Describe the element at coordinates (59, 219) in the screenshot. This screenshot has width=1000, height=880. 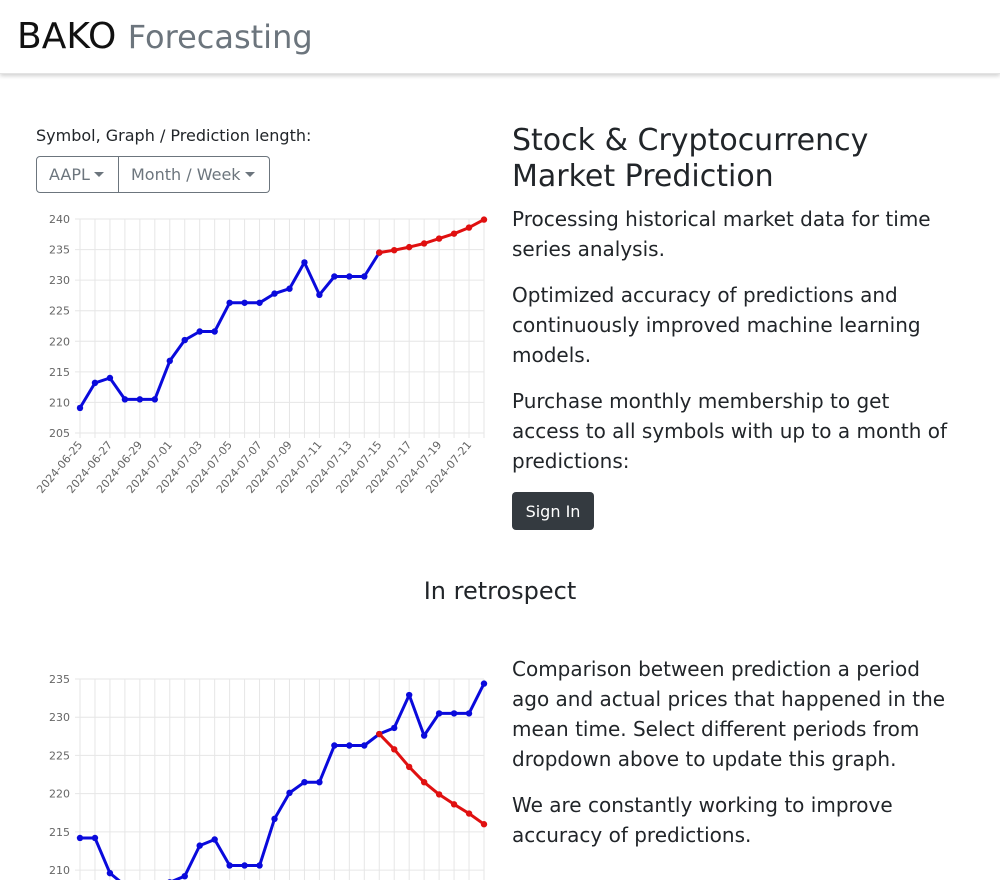
I see `y-tick-label: 240` at that location.